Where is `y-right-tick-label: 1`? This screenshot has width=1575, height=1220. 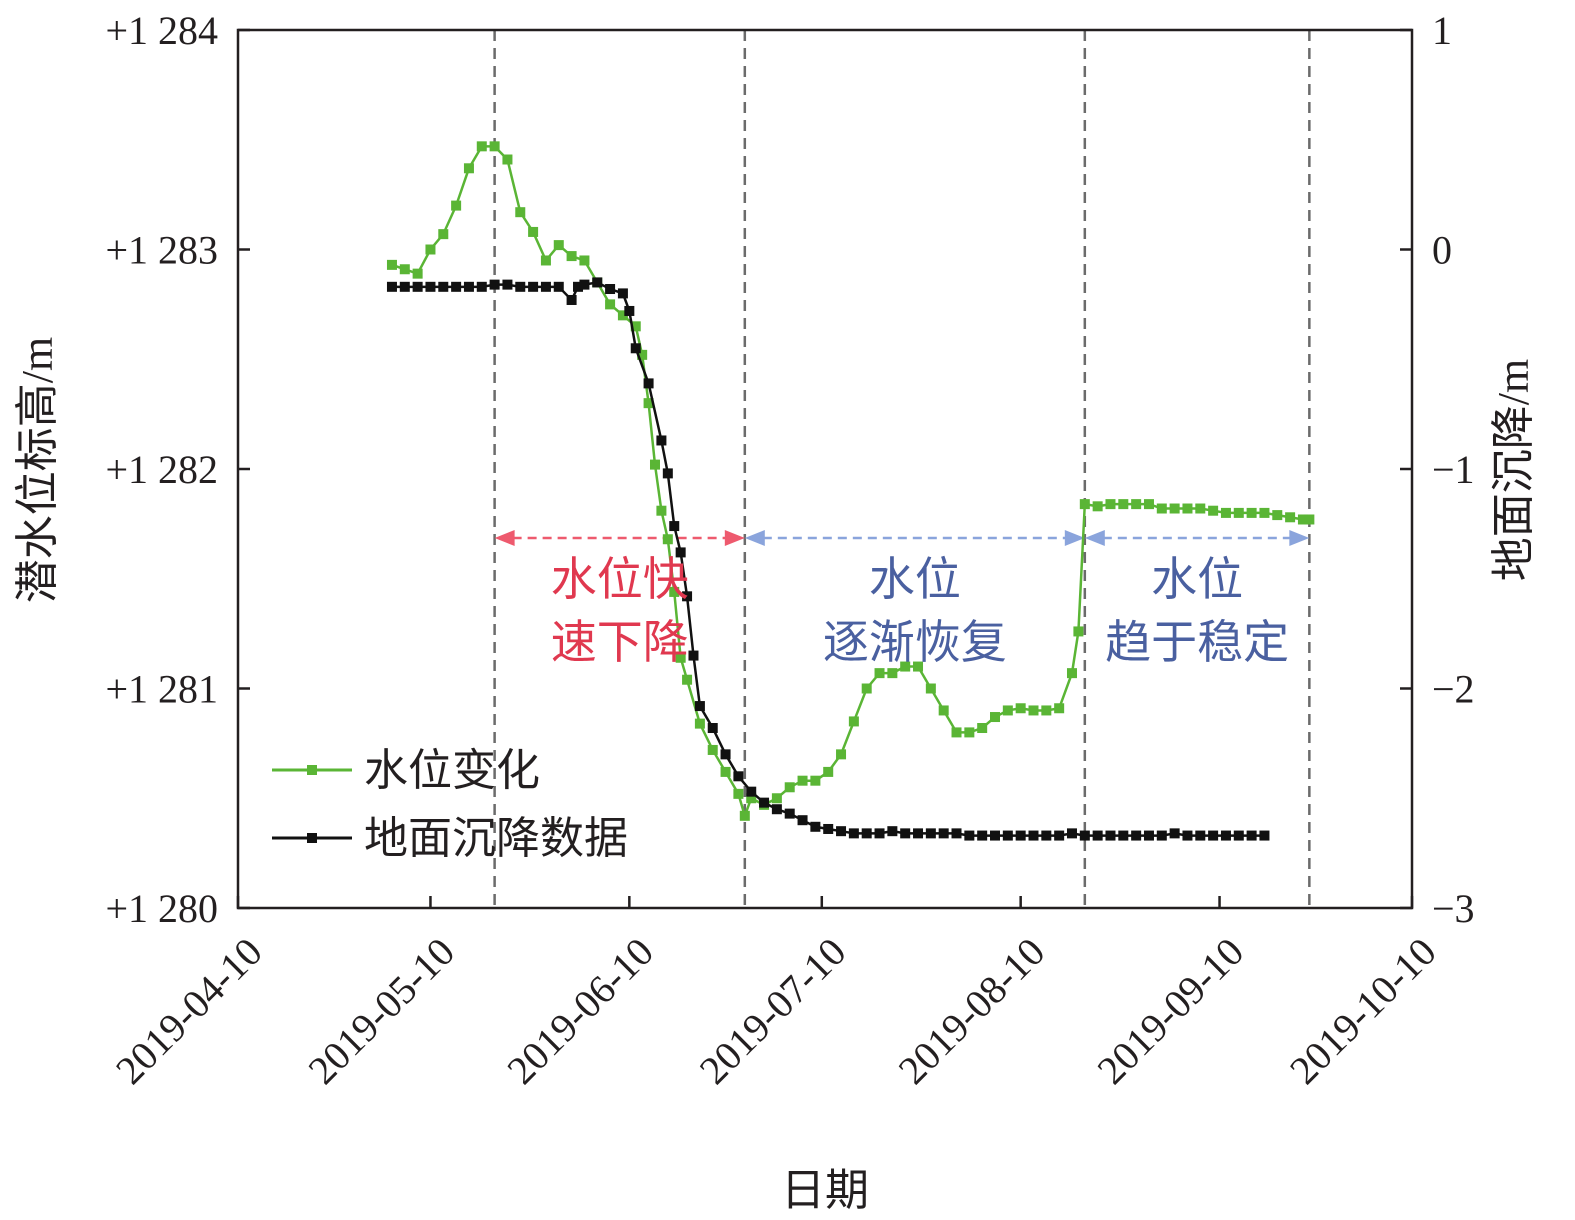
y-right-tick-label: 1 is located at coordinates (1442, 30).